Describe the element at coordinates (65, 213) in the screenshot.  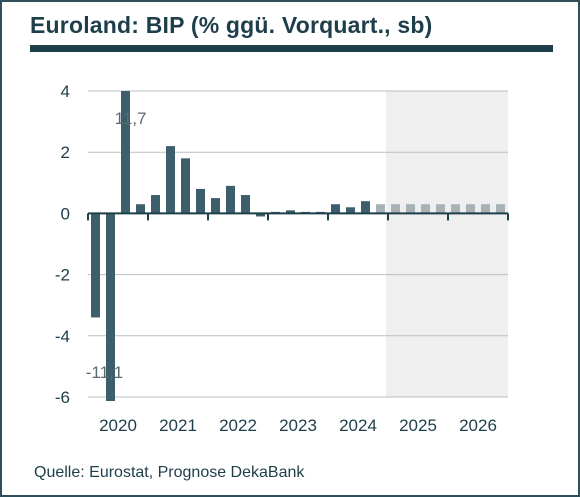
I see `y-tick-label: 0` at that location.